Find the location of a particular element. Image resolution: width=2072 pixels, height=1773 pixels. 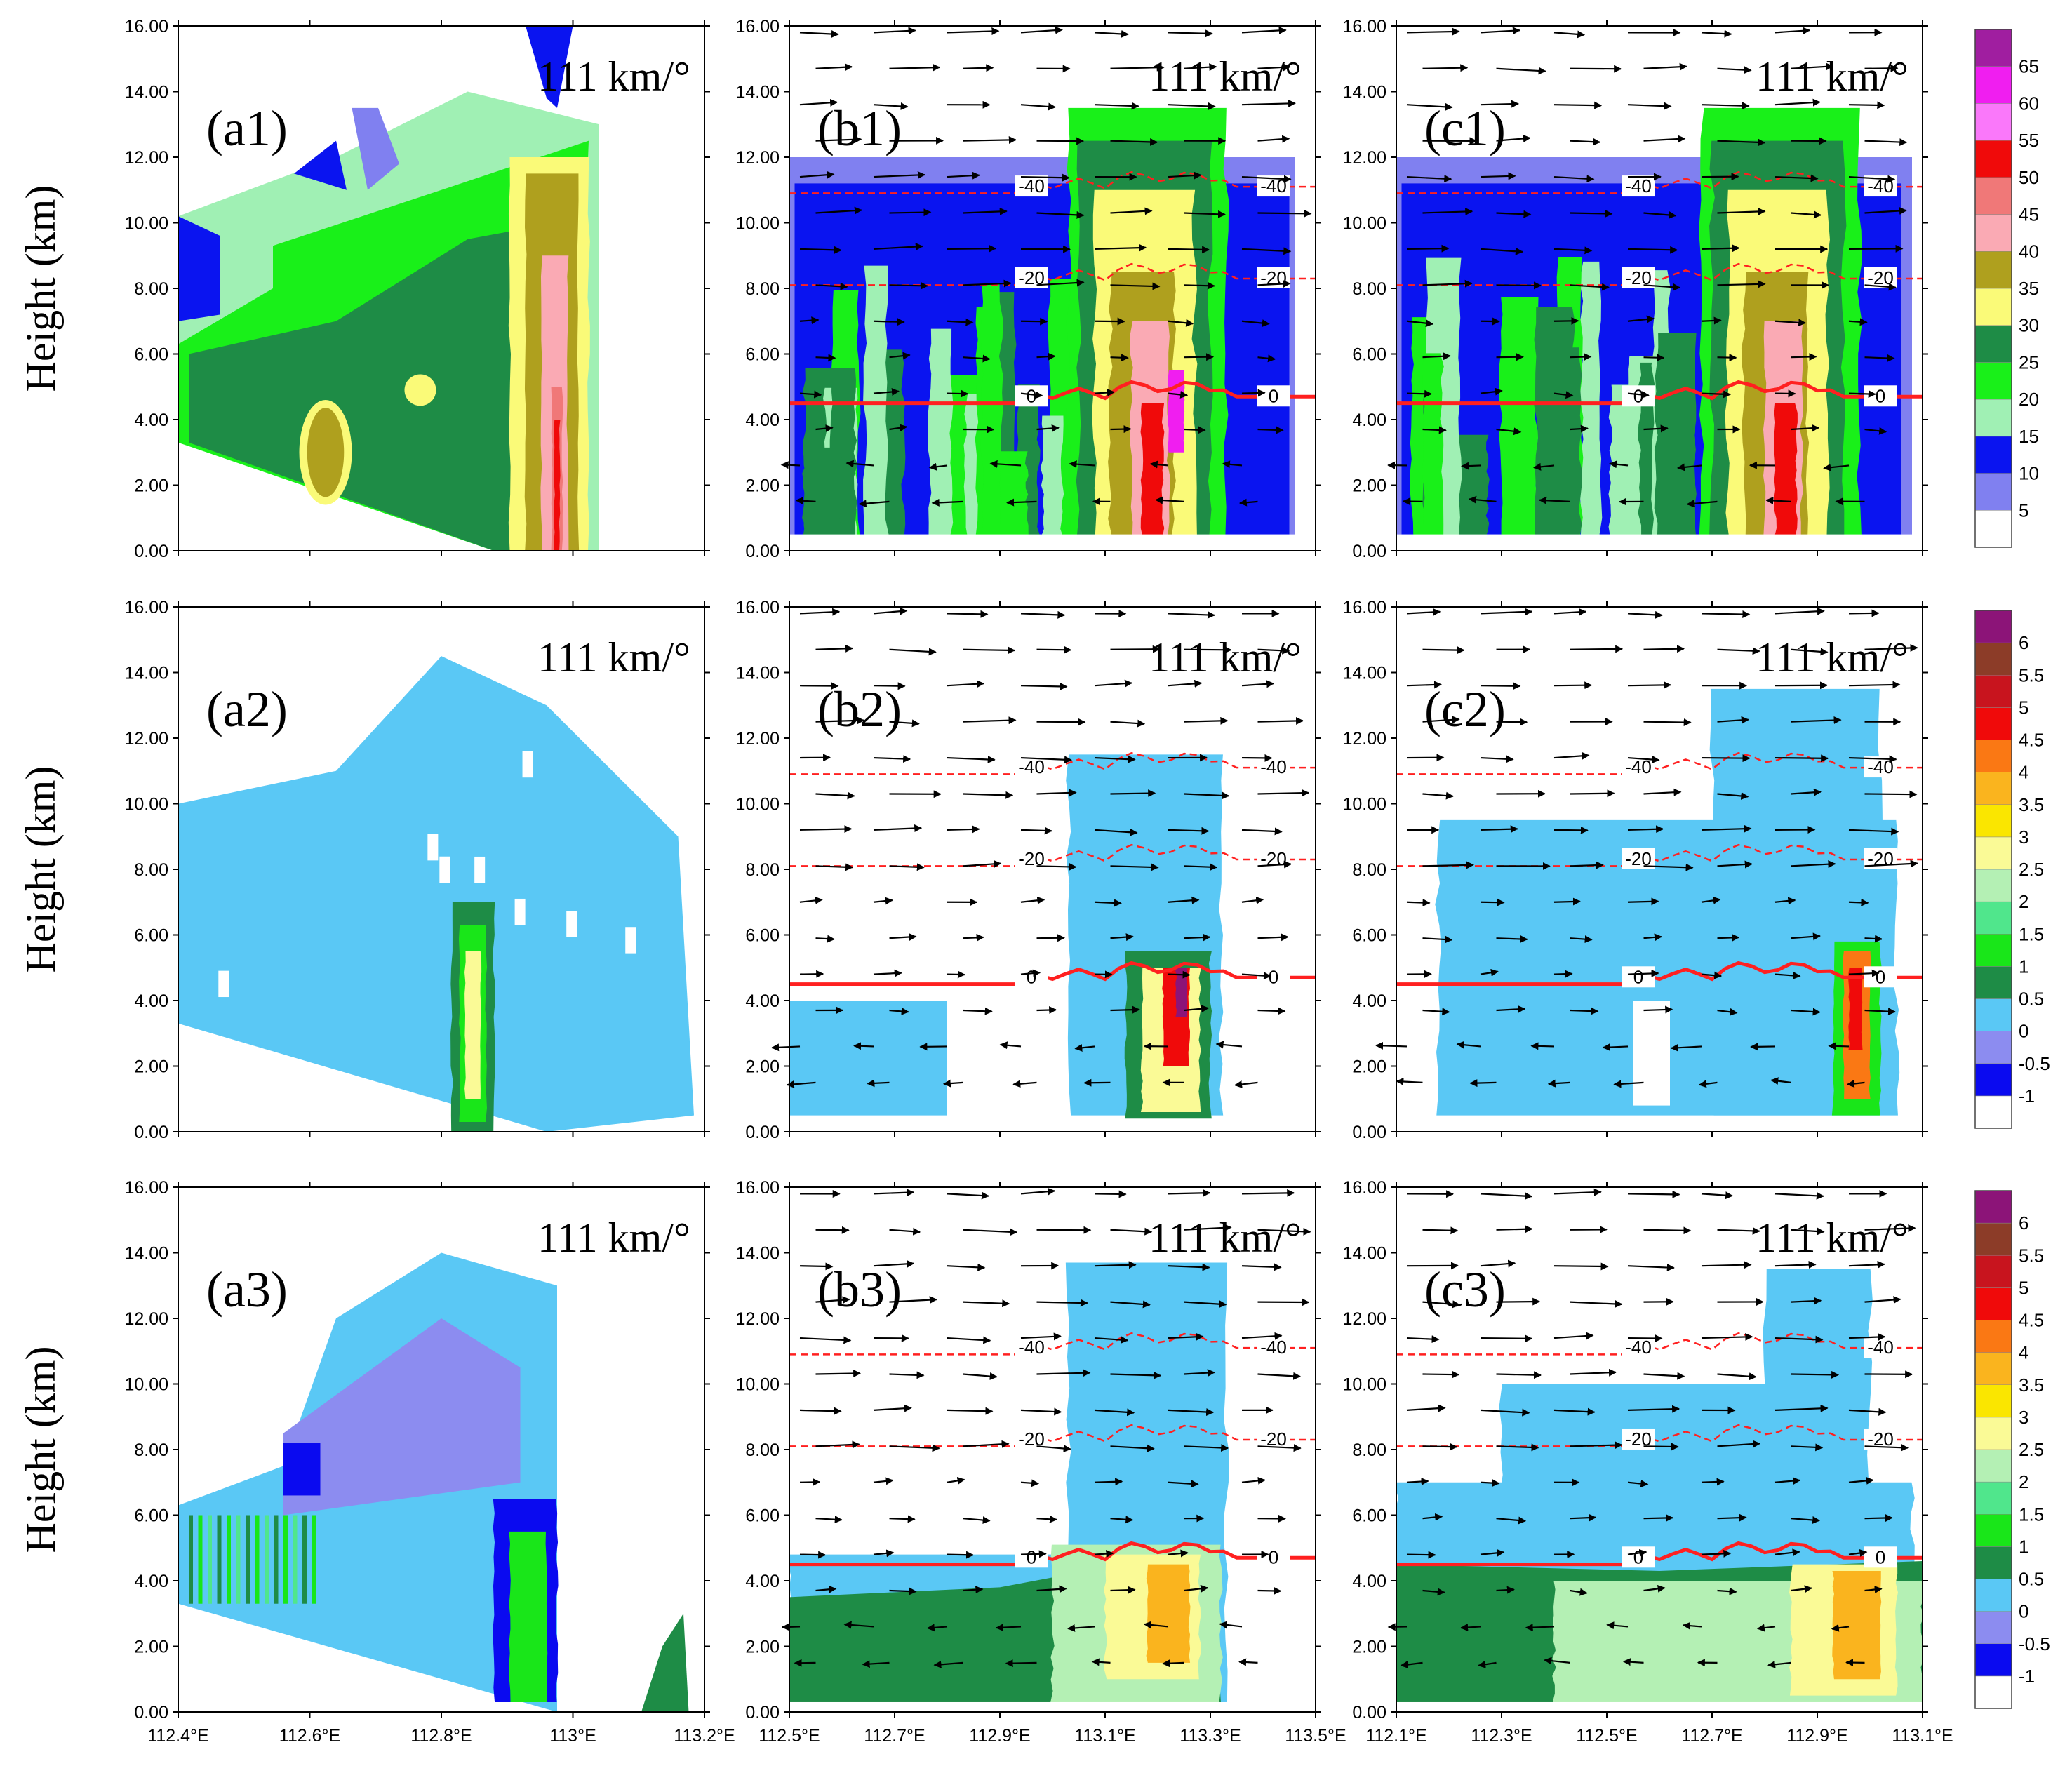

colorbar-label: 45 is located at coordinates (2029, 214).